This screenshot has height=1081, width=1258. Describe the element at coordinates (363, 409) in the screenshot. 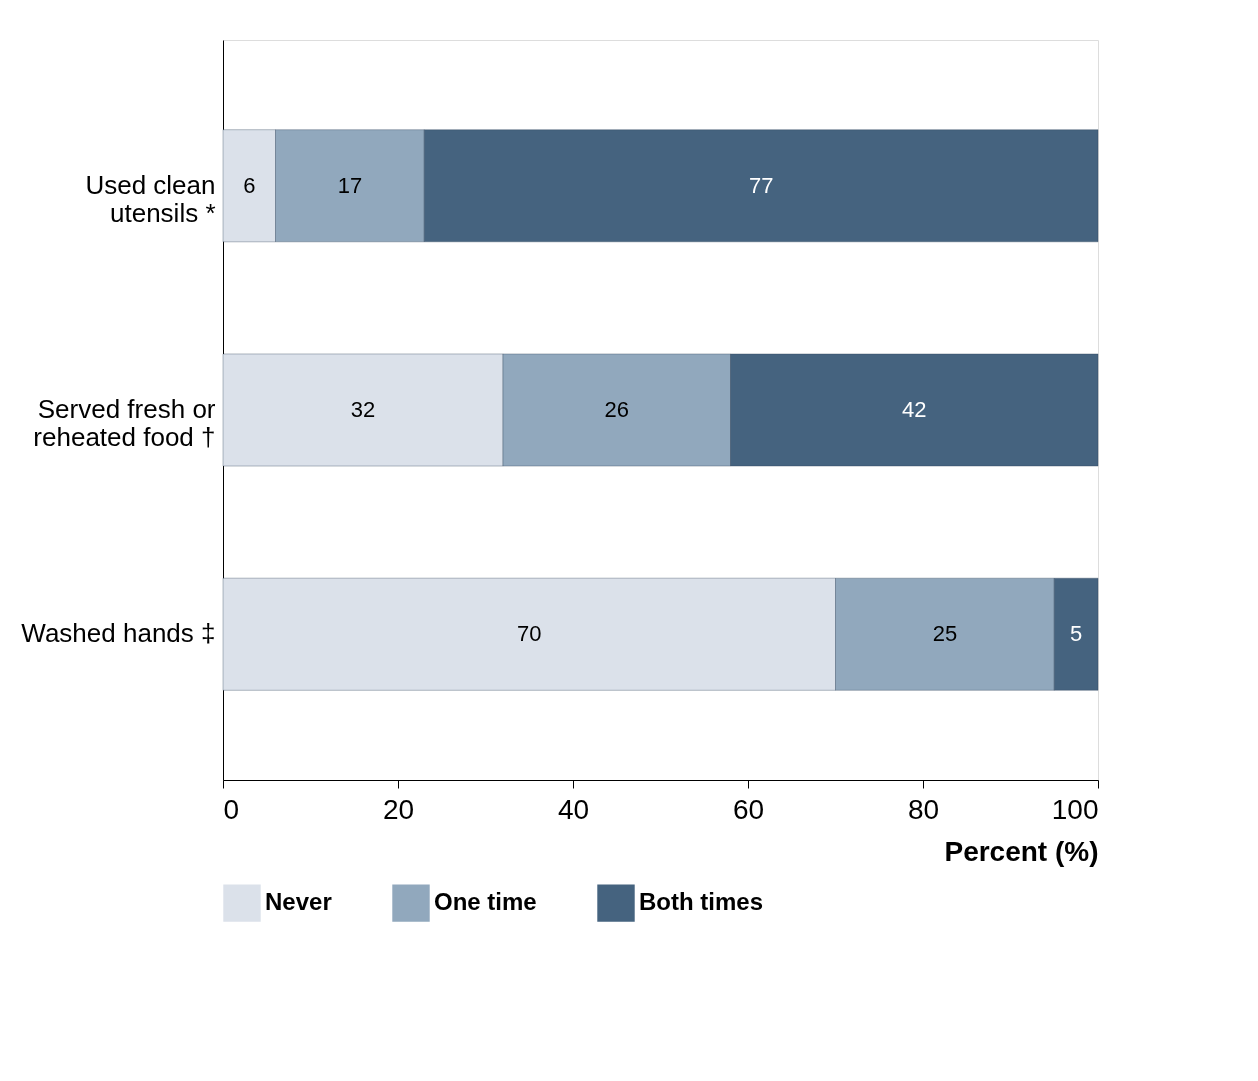

I see `data-label: 32` at that location.